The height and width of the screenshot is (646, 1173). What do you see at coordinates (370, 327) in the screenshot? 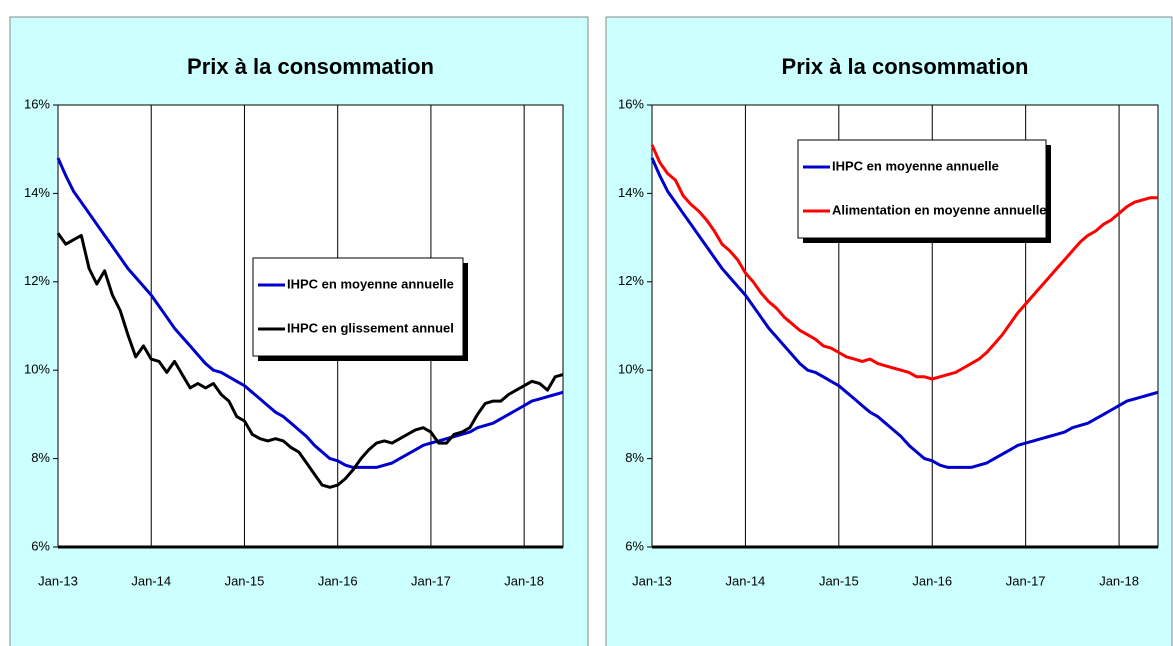
I see `legend-label: IHPC en glissement annuel` at bounding box center [370, 327].